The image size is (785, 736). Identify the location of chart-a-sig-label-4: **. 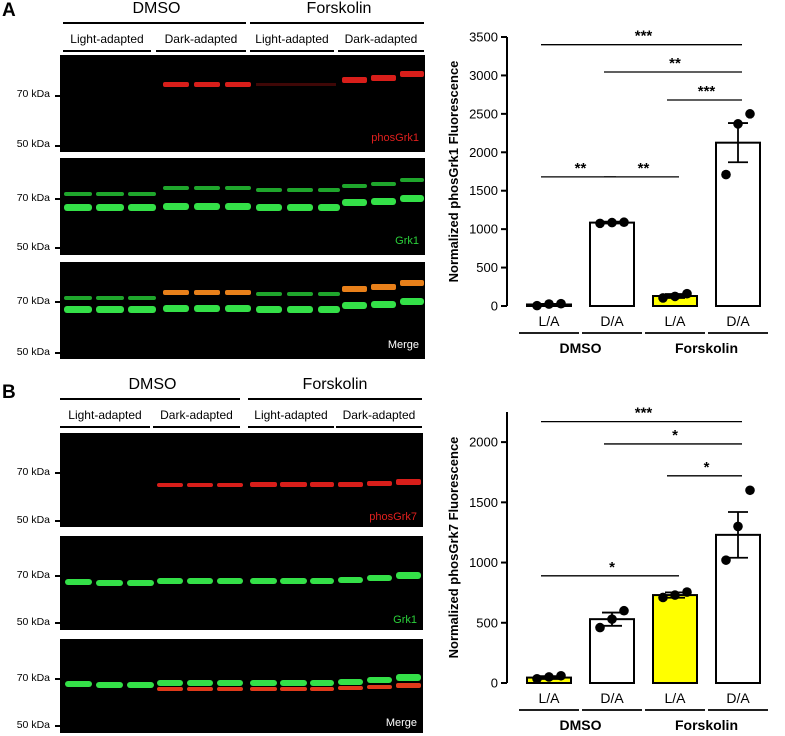
(644, 168).